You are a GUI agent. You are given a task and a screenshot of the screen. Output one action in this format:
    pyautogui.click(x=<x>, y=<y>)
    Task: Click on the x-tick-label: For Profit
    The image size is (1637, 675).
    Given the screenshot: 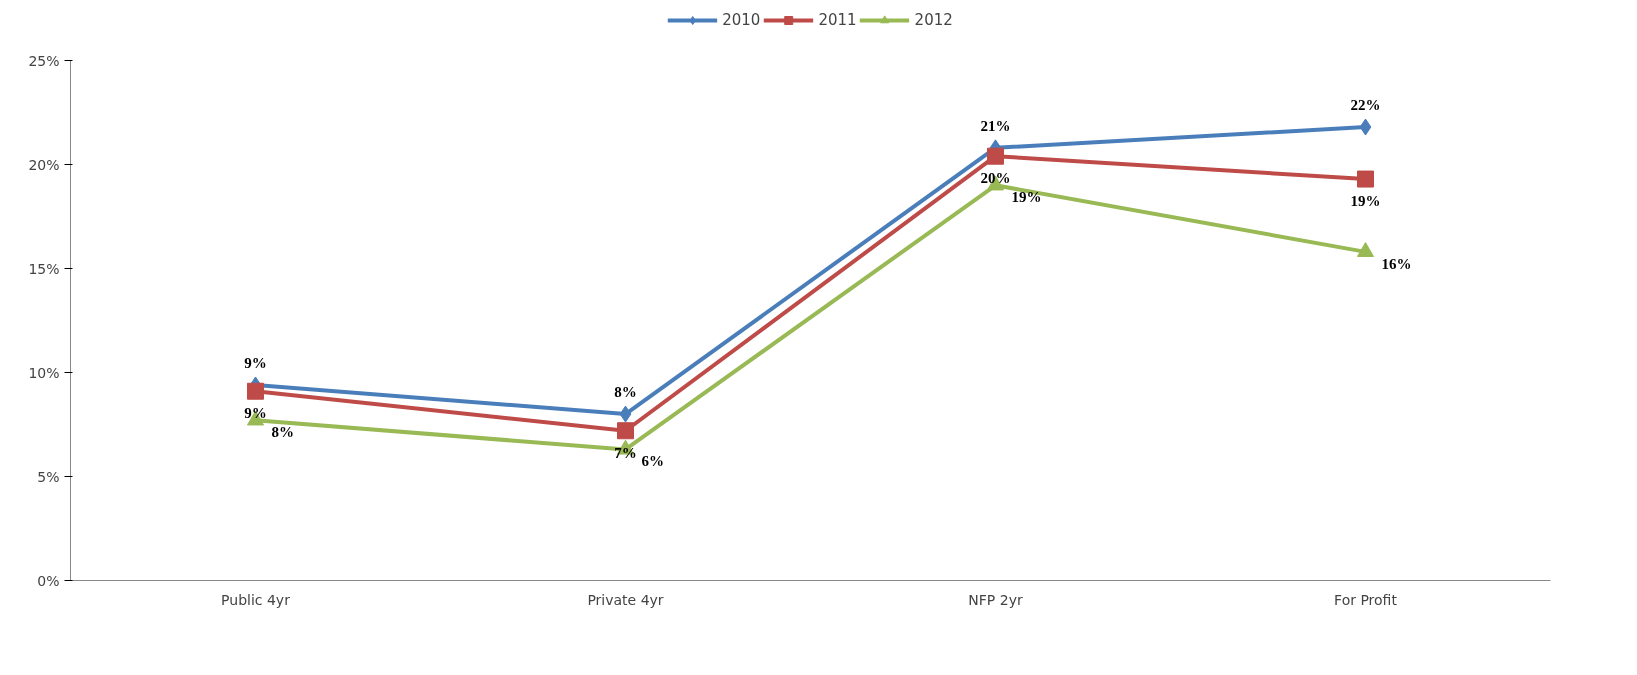 What is the action you would take?
    pyautogui.click(x=1366, y=599)
    